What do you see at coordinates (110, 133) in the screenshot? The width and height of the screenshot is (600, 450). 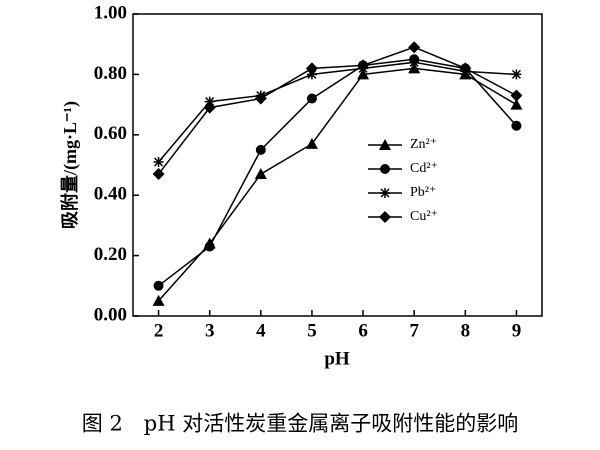 I see `y-tick-label: 0.60` at bounding box center [110, 133].